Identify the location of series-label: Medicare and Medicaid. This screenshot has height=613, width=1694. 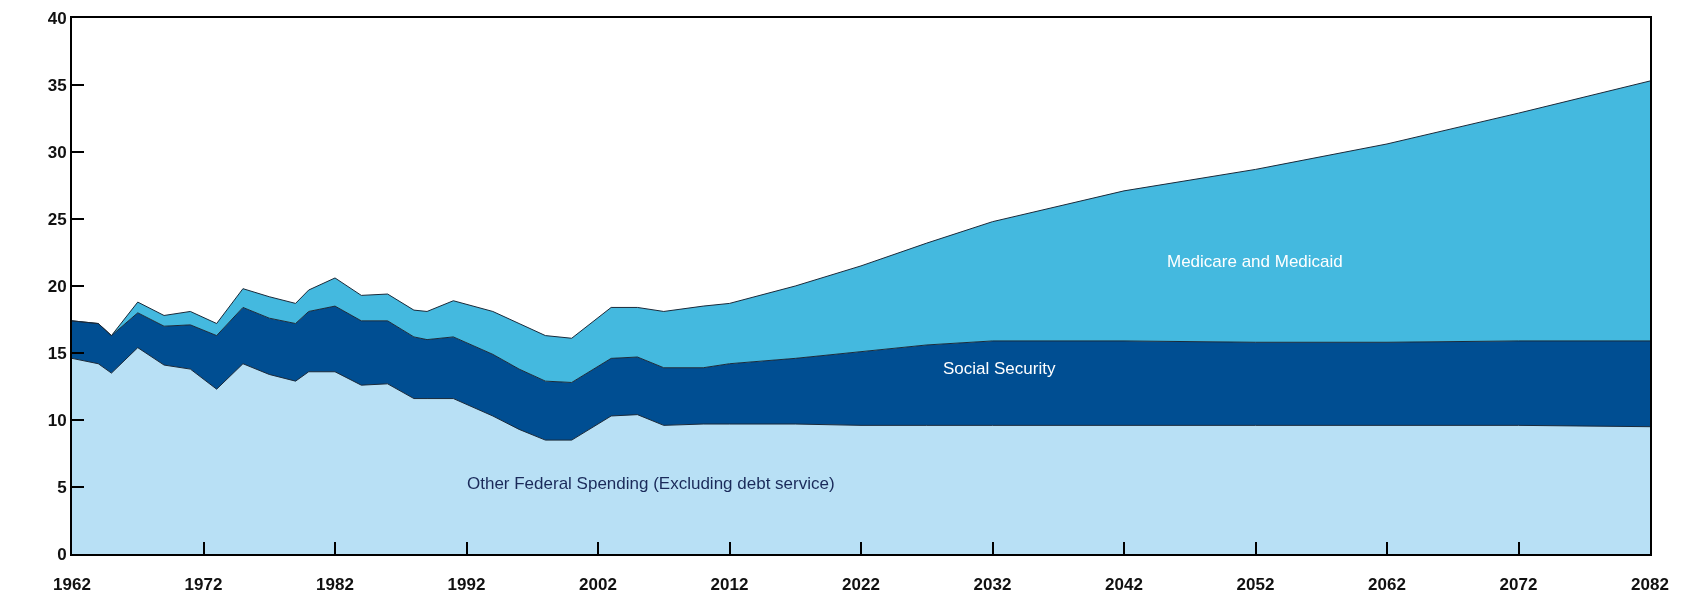
(1255, 261).